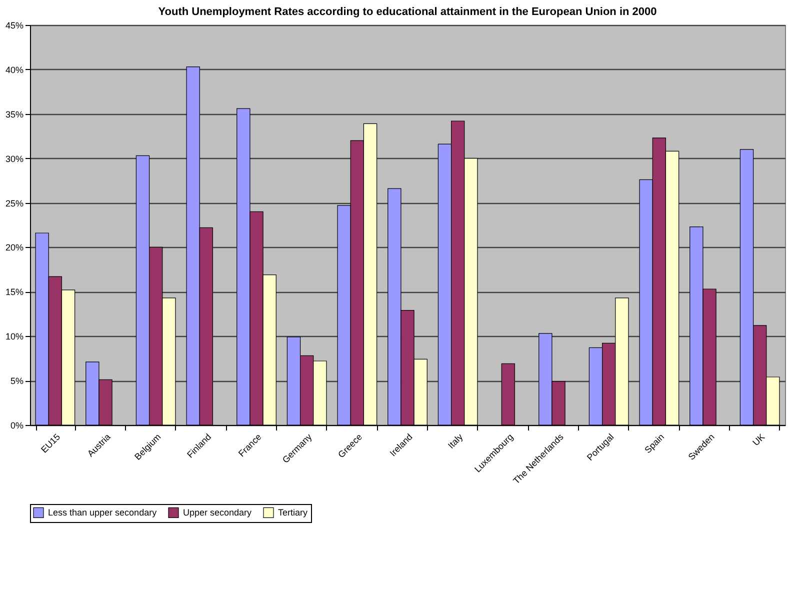  What do you see at coordinates (758, 440) in the screenshot?
I see `x-tick-label: UK` at bounding box center [758, 440].